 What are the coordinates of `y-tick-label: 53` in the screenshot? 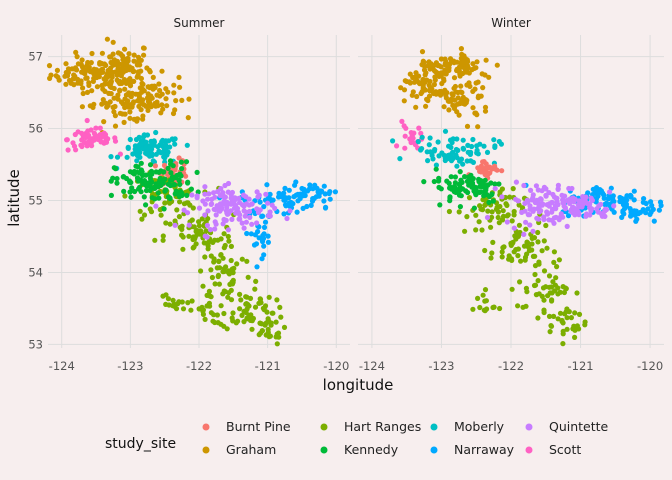 It's located at (35, 344).